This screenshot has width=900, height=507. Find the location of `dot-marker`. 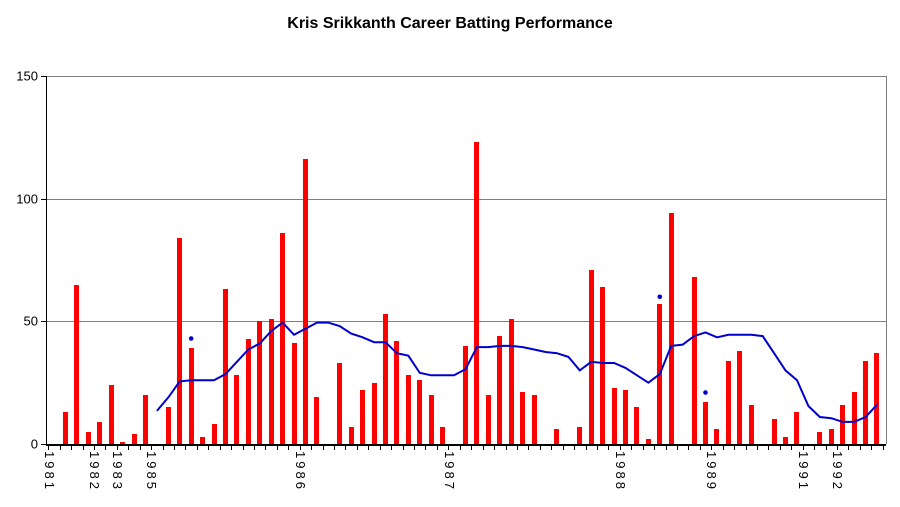

dot-marker is located at coordinates (191, 338).